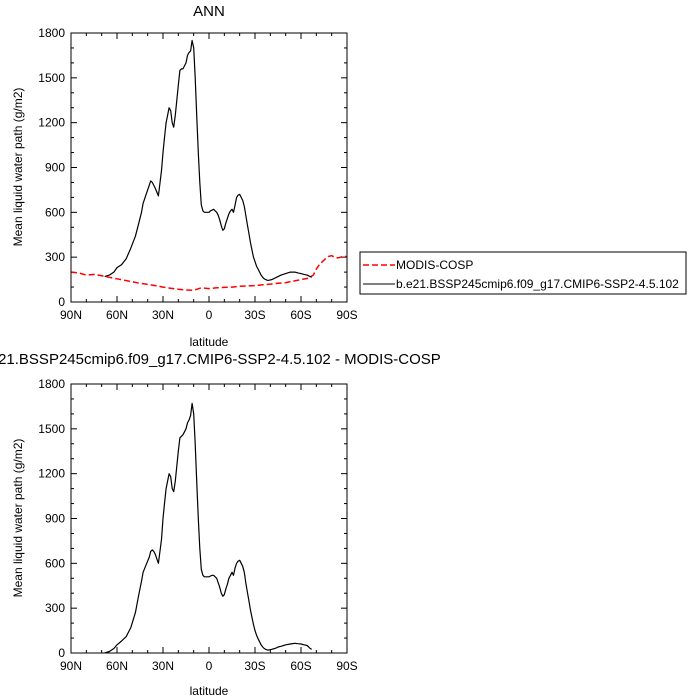 This screenshot has width=700, height=700. I want to click on top-series, so click(209, 165).